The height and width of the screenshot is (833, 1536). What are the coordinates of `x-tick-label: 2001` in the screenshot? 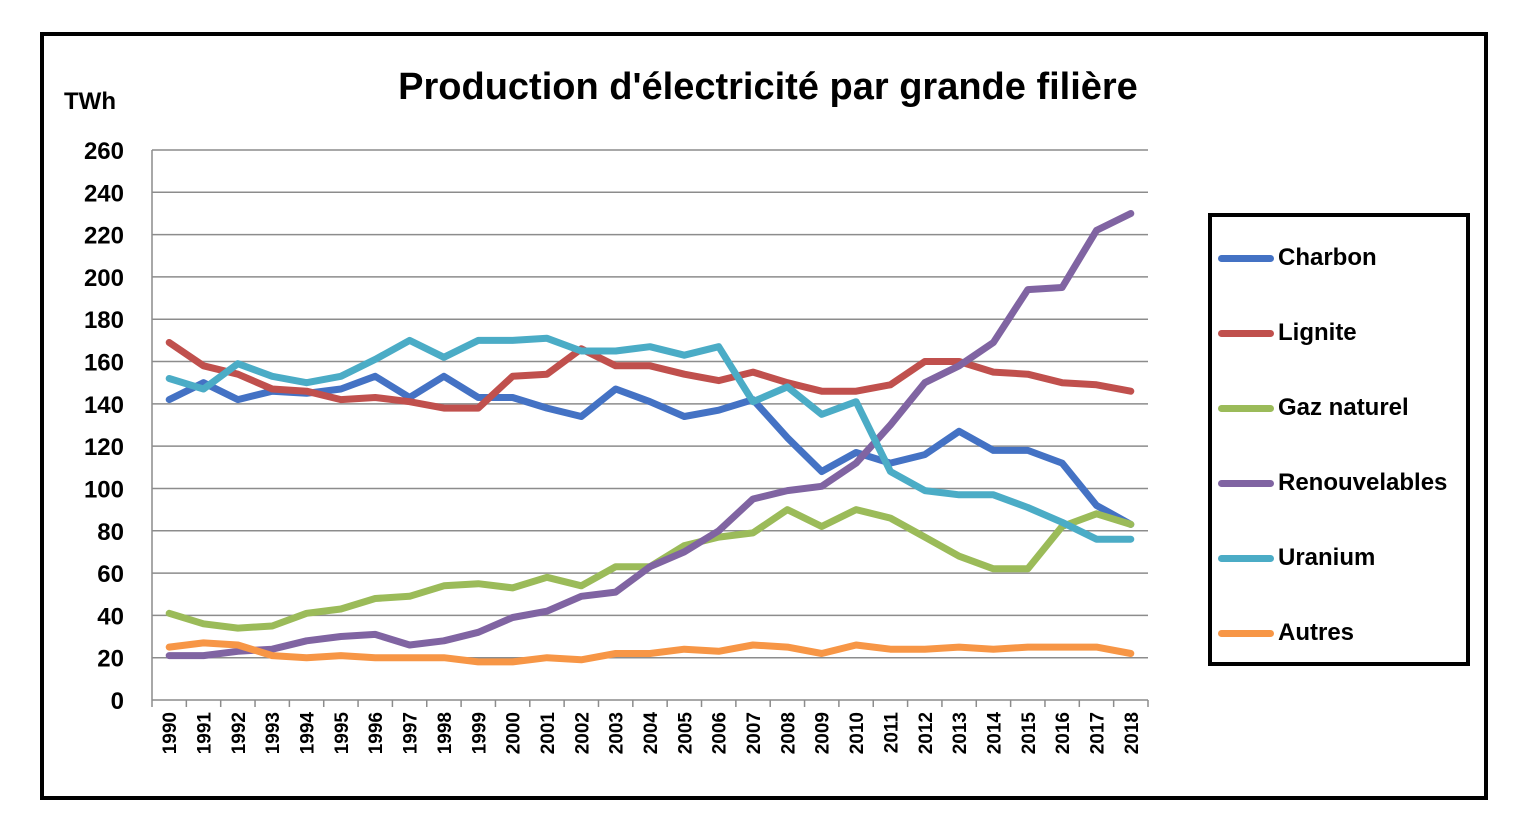 It's located at (548, 733).